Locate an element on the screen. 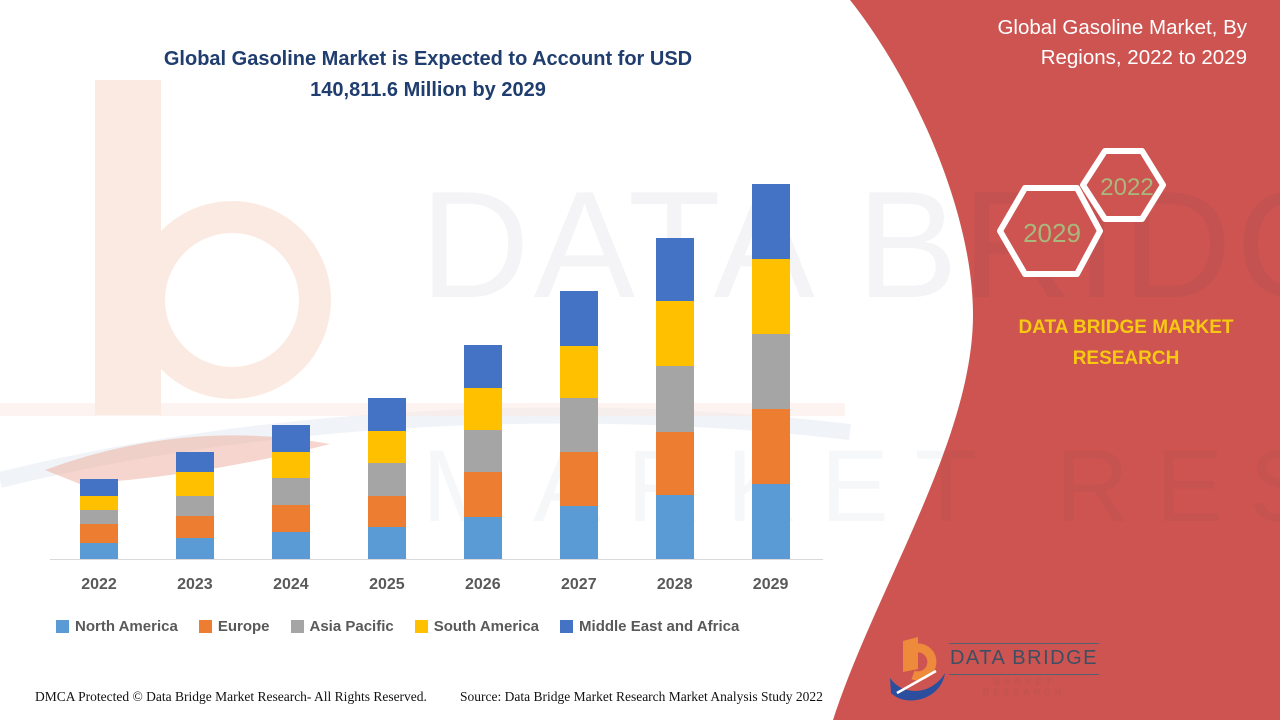 The image size is (1280, 720). bar-segment-south-america-2029 is located at coordinates (770, 296).